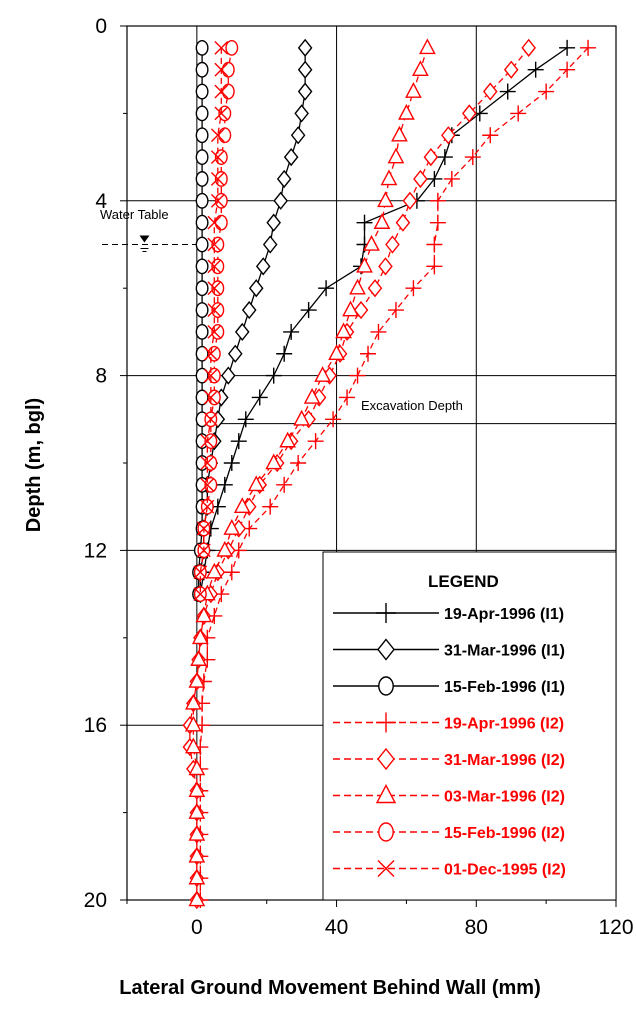 The height and width of the screenshot is (1012, 636). I want to click on y-tick-label: 0, so click(101, 26).